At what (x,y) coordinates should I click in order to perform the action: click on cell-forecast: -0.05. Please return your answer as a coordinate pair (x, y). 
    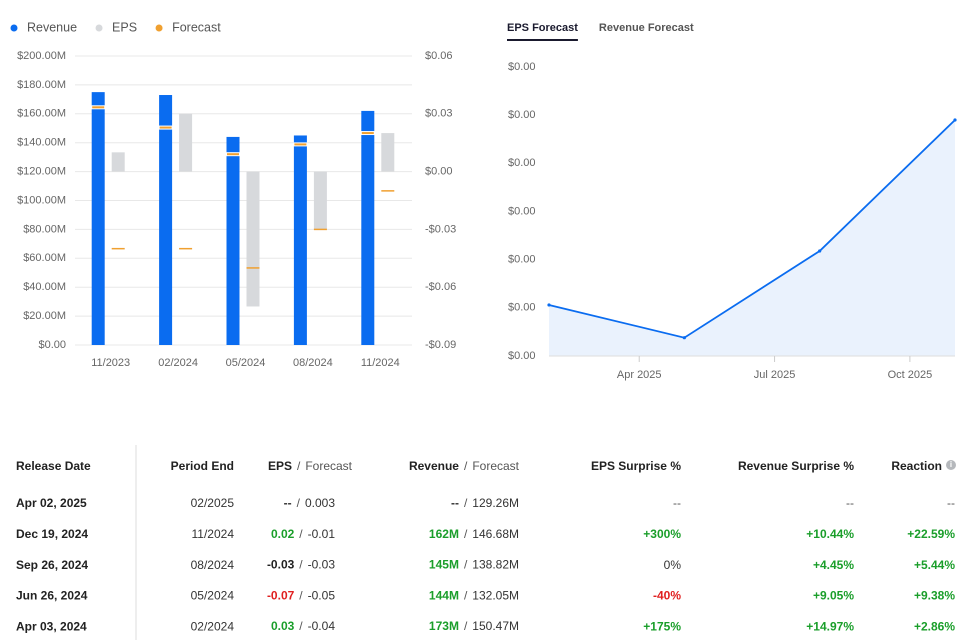
    Looking at the image, I should click on (322, 596).